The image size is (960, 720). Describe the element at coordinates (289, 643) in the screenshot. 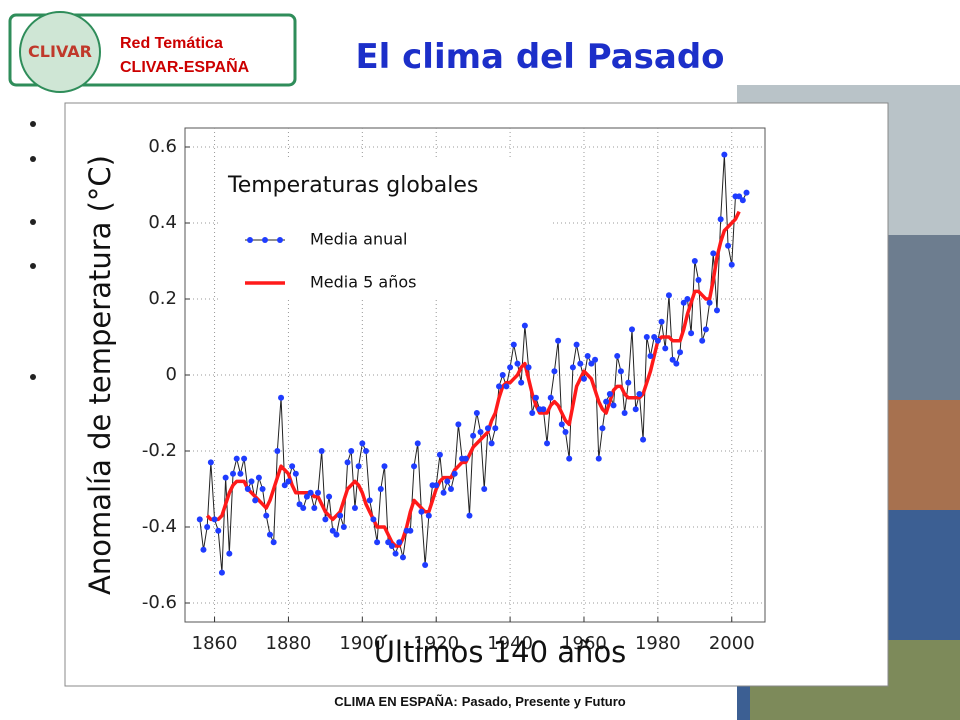

I see `x-tick-label: 1880` at that location.